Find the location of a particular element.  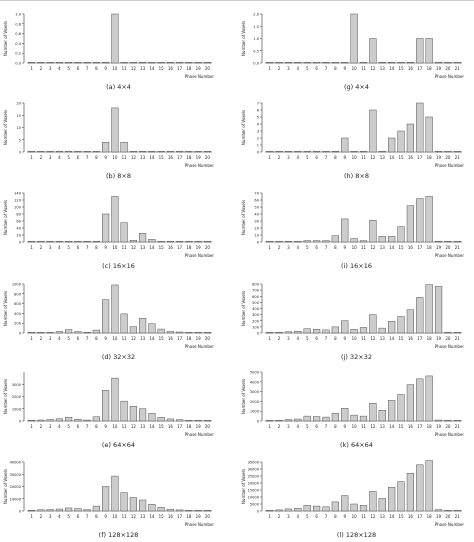

y-tick-label: 800 is located at coordinates (256, 285).